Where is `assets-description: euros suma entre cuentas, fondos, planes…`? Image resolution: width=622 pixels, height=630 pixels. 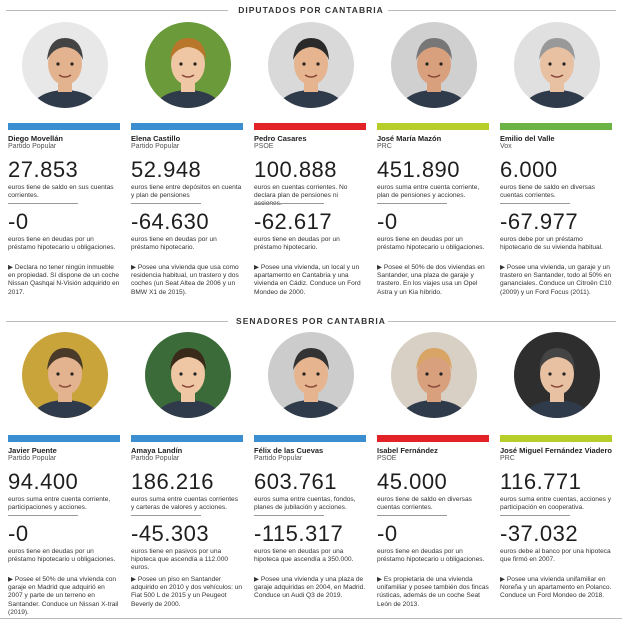
assets-description: euros suma entre cuentas, fondos, planes… is located at coordinates (305, 504).